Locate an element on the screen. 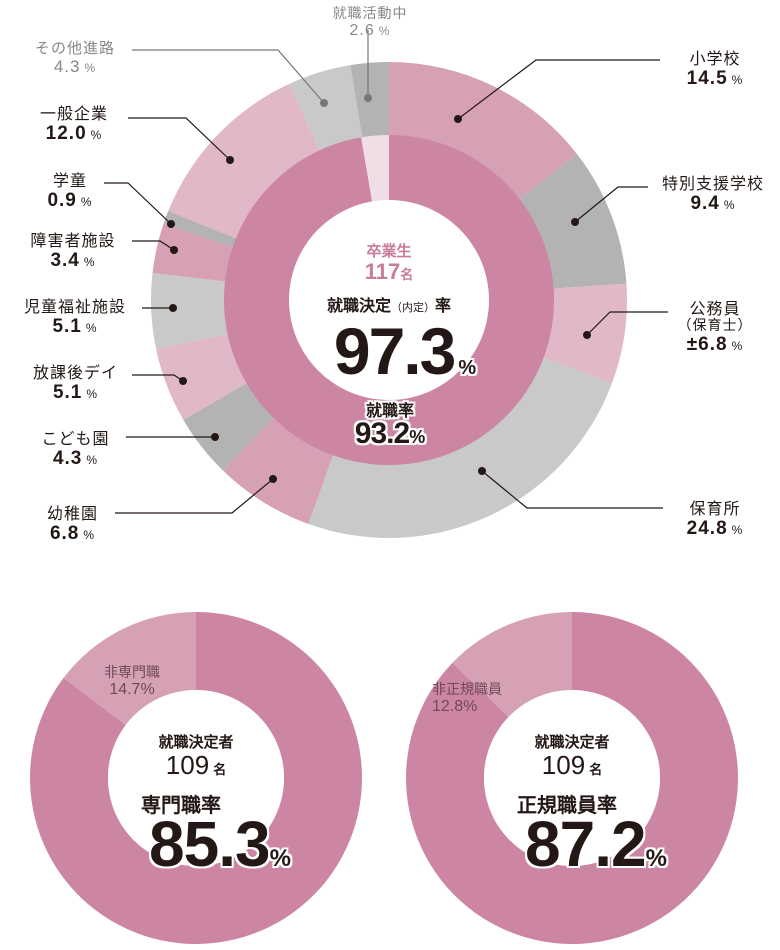 The image size is (780, 950). decision-rate-value: 97.3% is located at coordinates (405, 351).